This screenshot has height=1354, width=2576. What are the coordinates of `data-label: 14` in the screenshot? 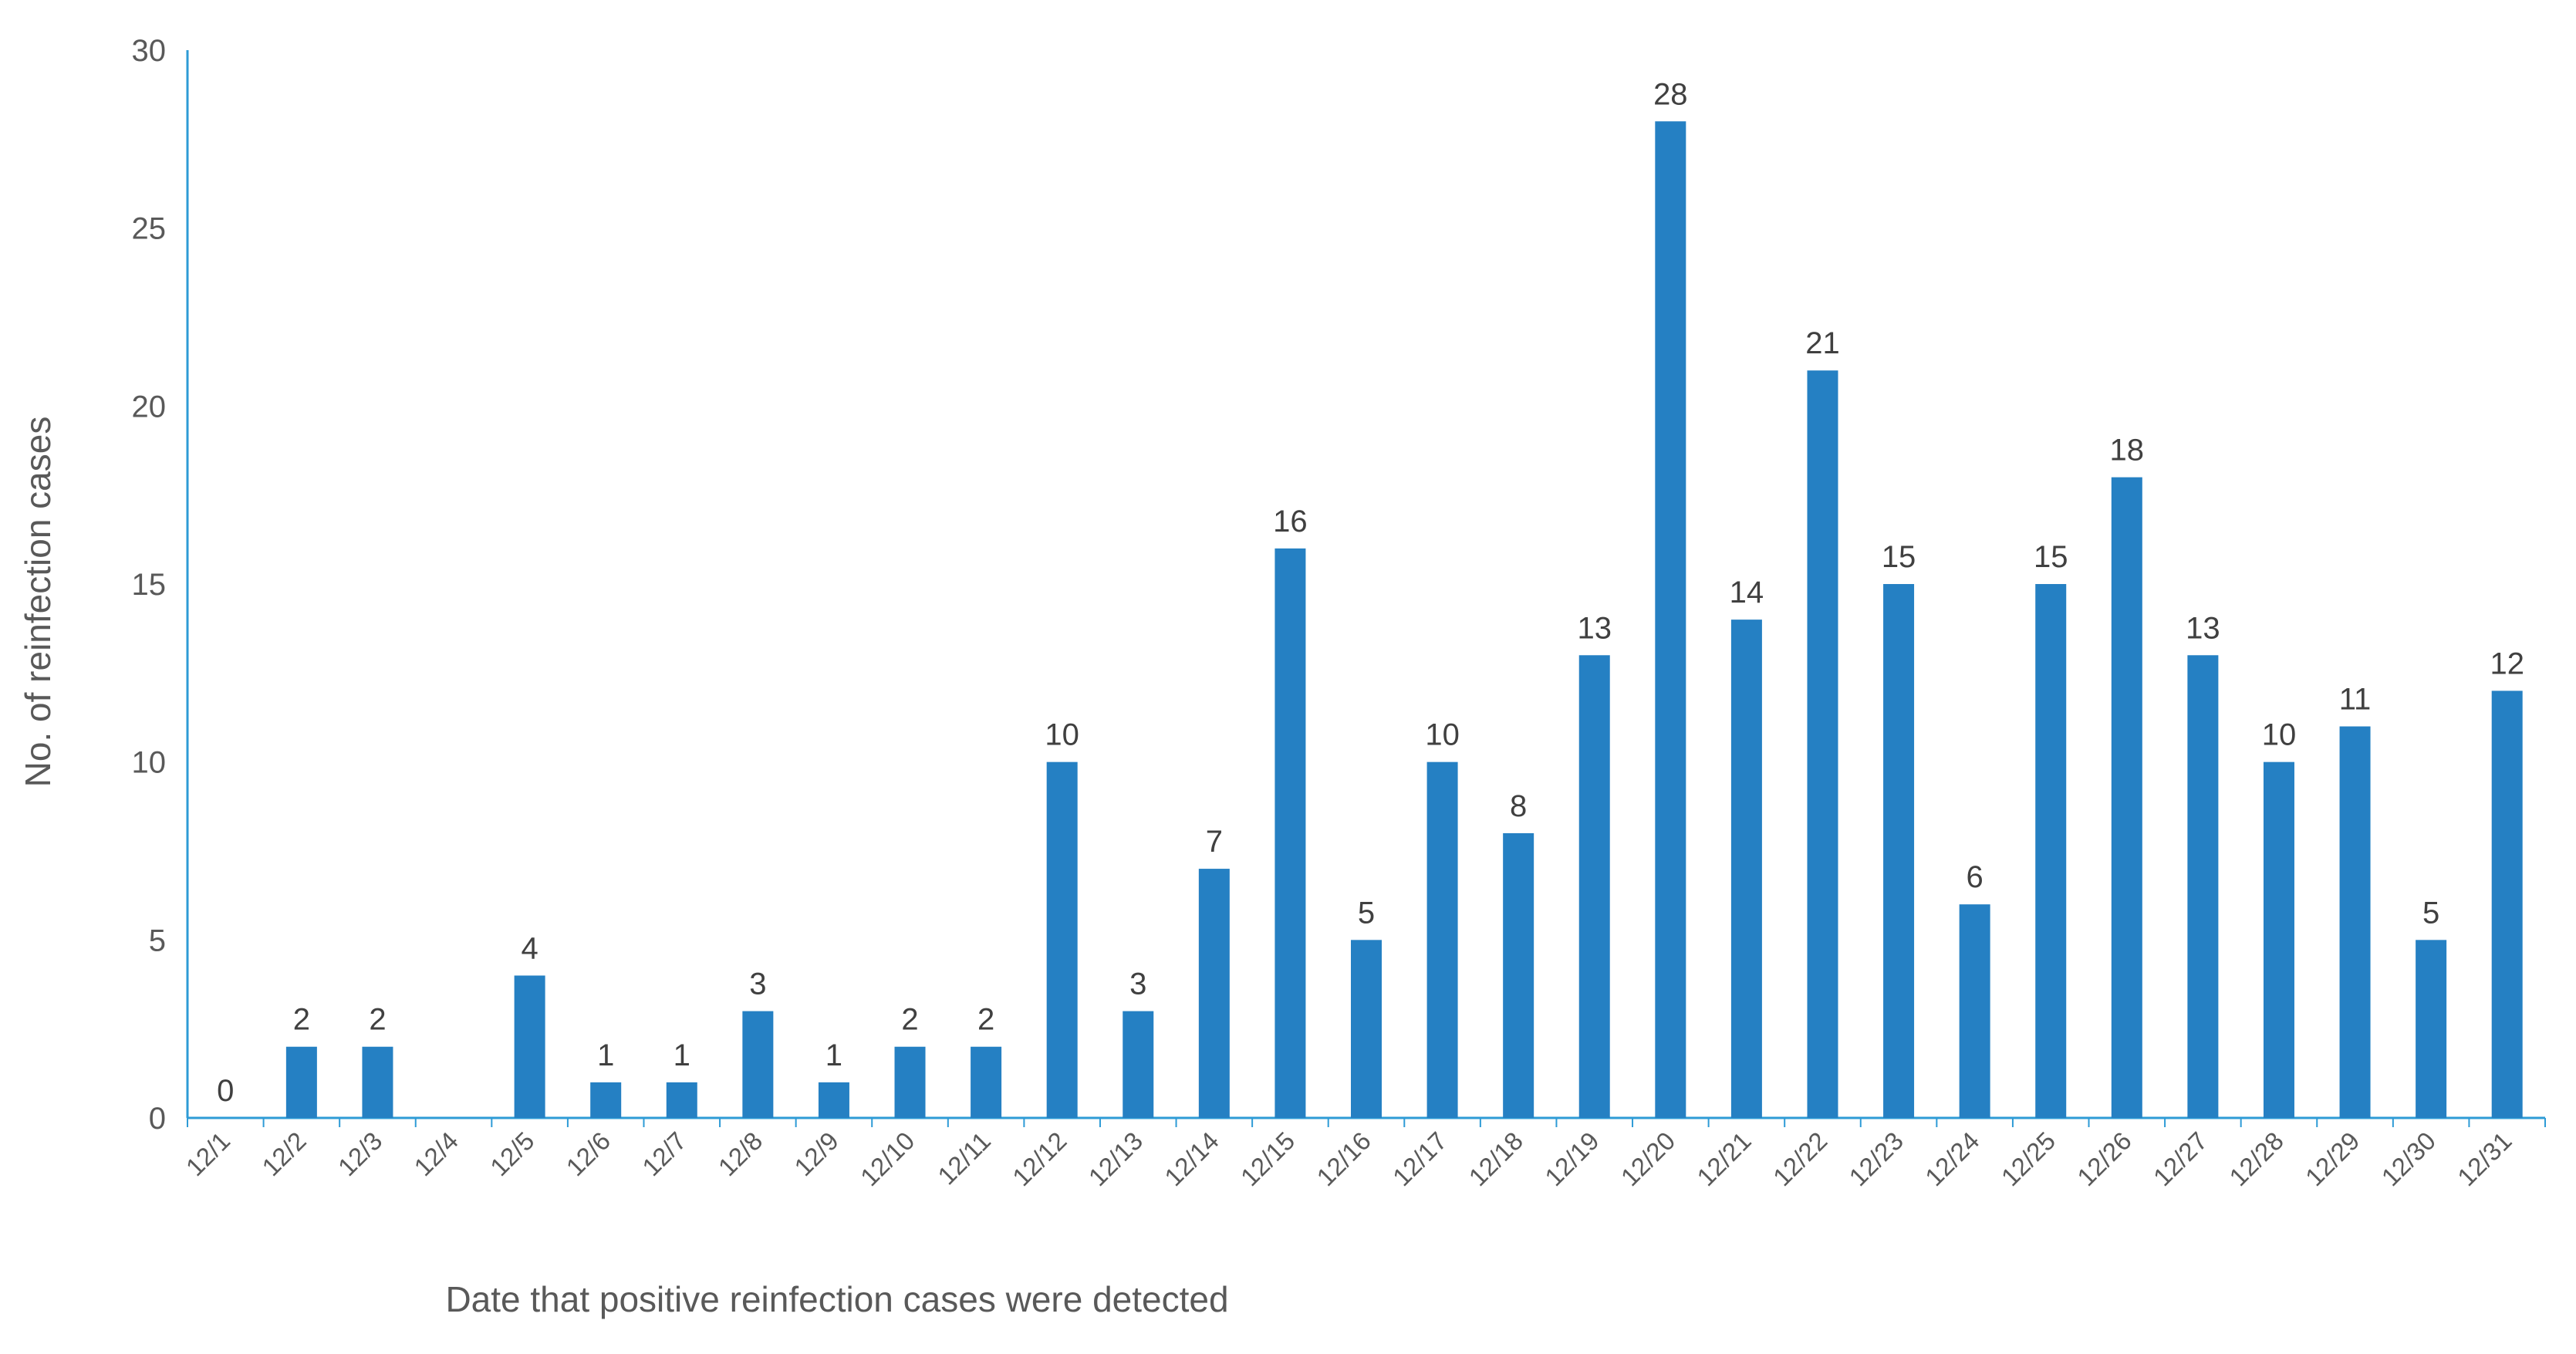 It's located at (1747, 592).